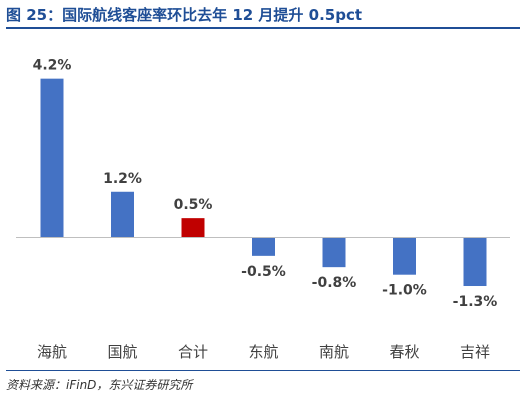 This screenshot has width=526, height=402. I want to click on bar-value-label-5: -1.0%, so click(404, 291).